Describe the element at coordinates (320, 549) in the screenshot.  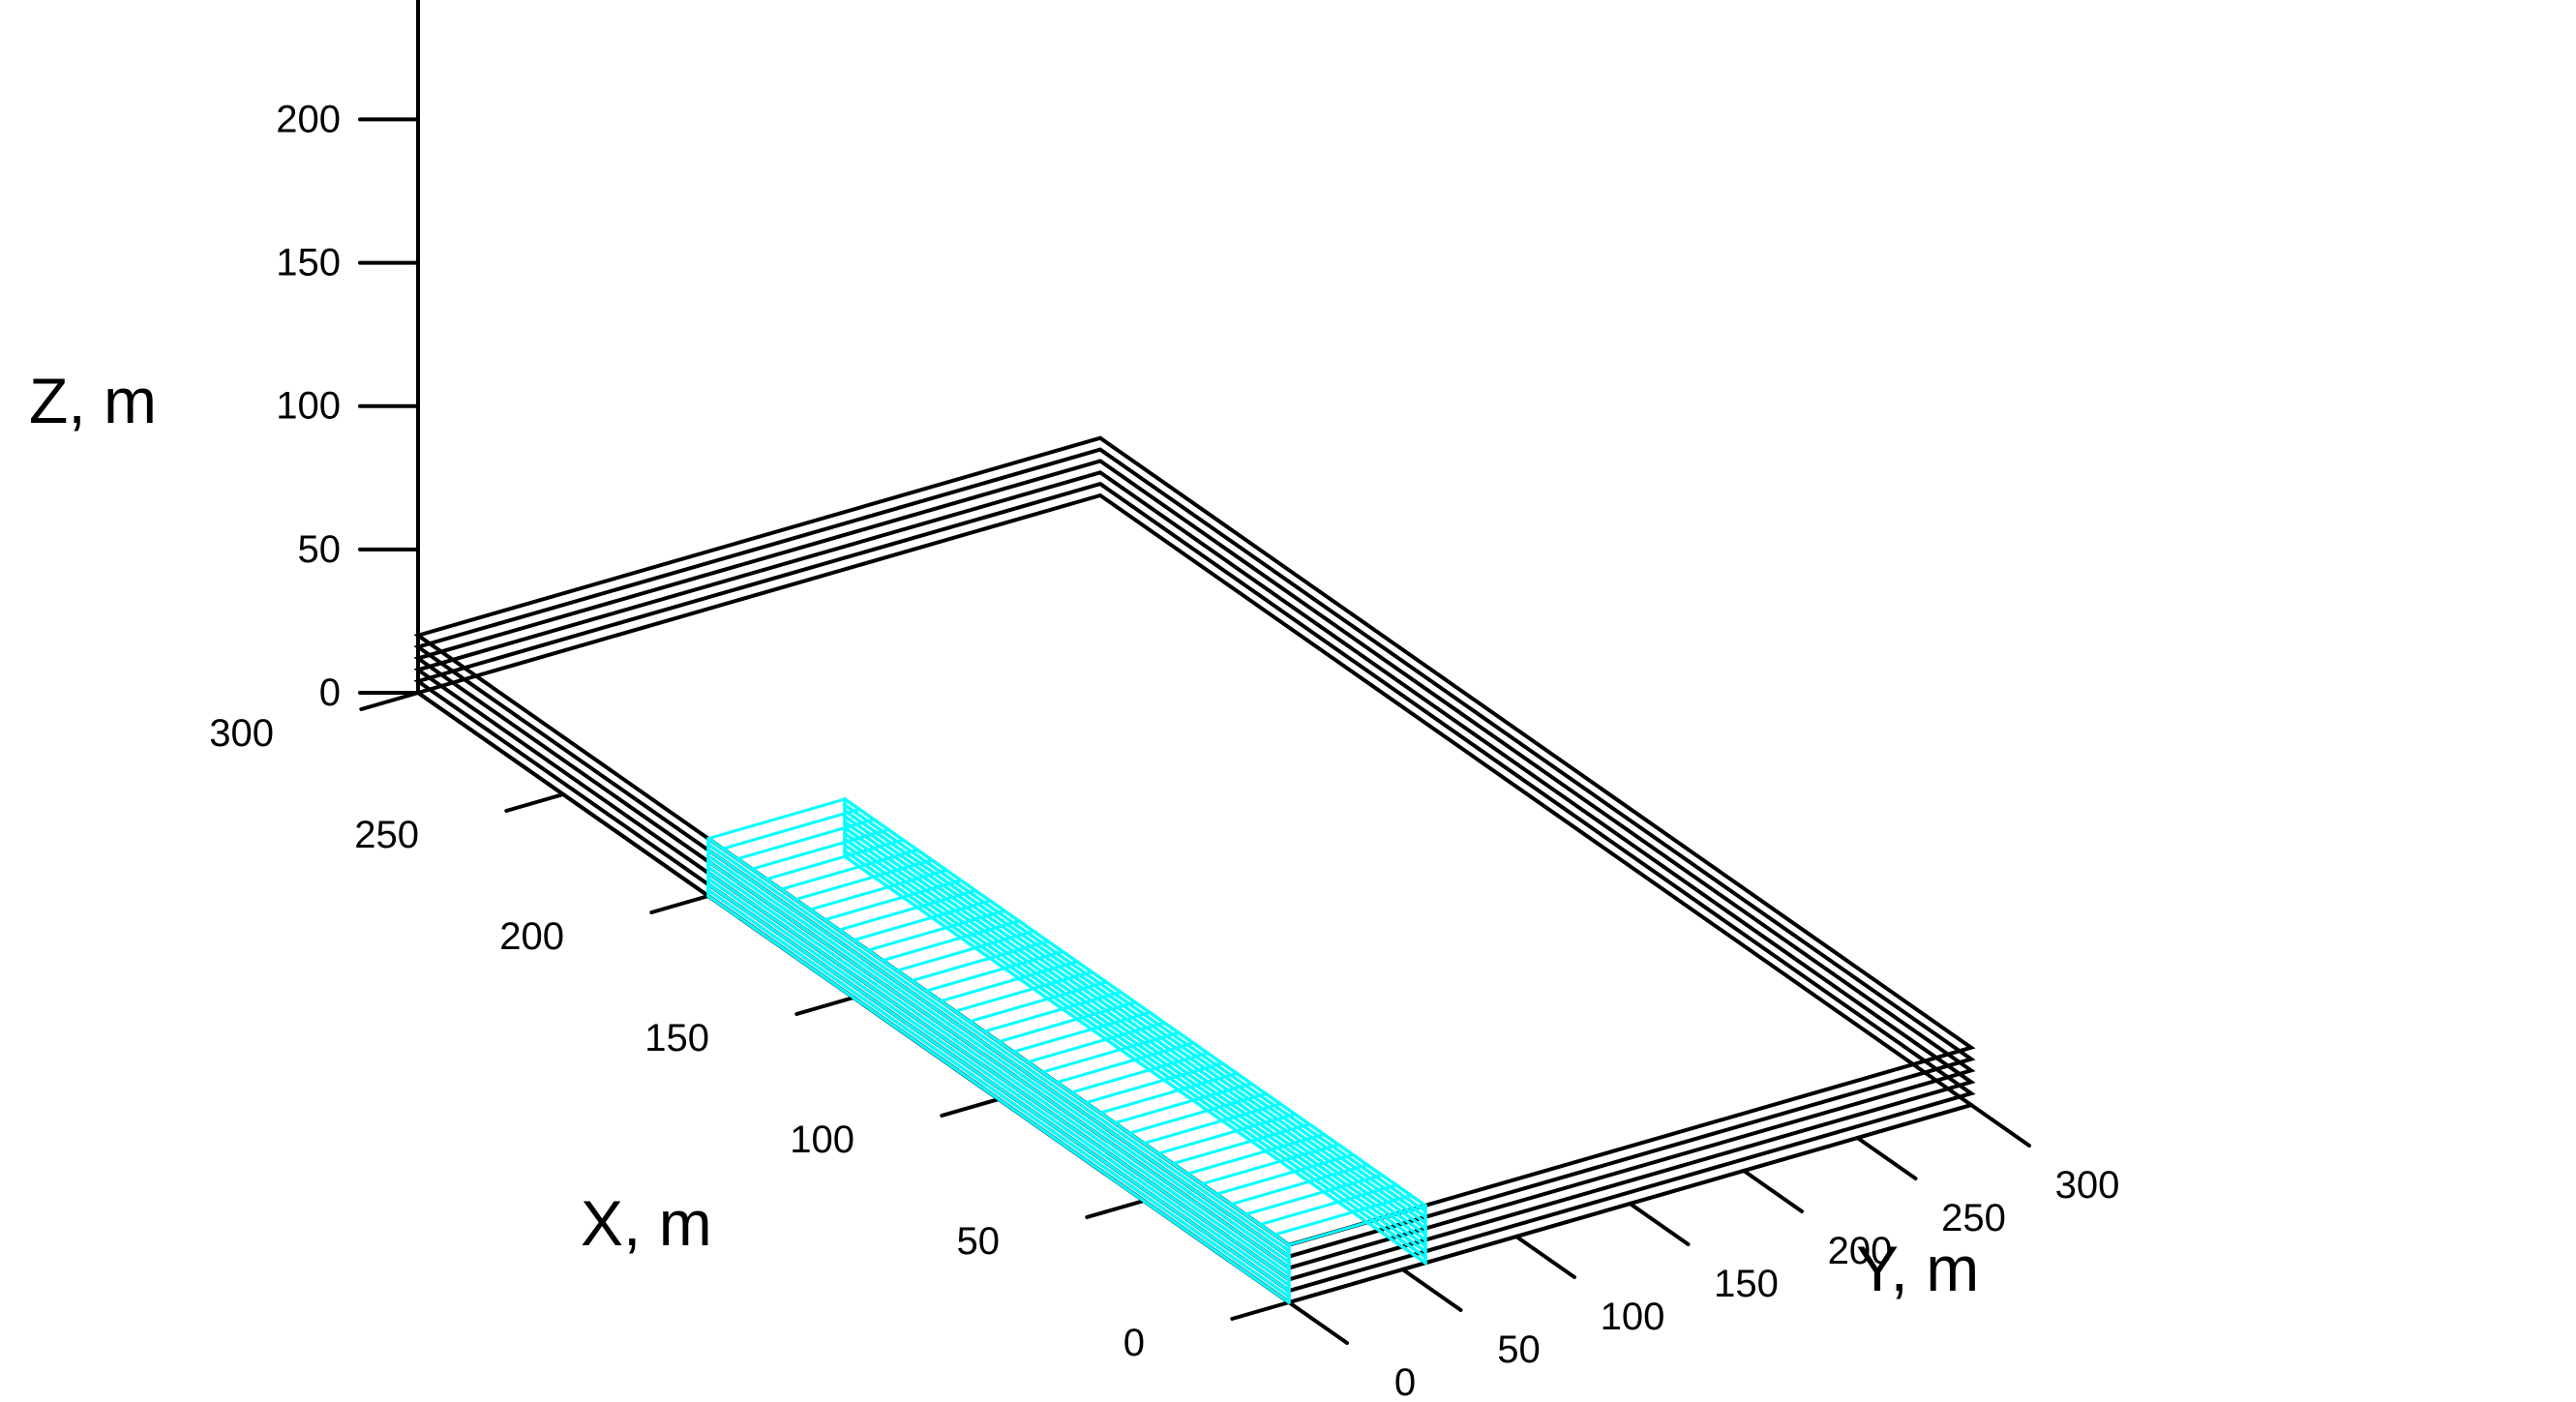
I see `z-tick-label-50: 50` at that location.